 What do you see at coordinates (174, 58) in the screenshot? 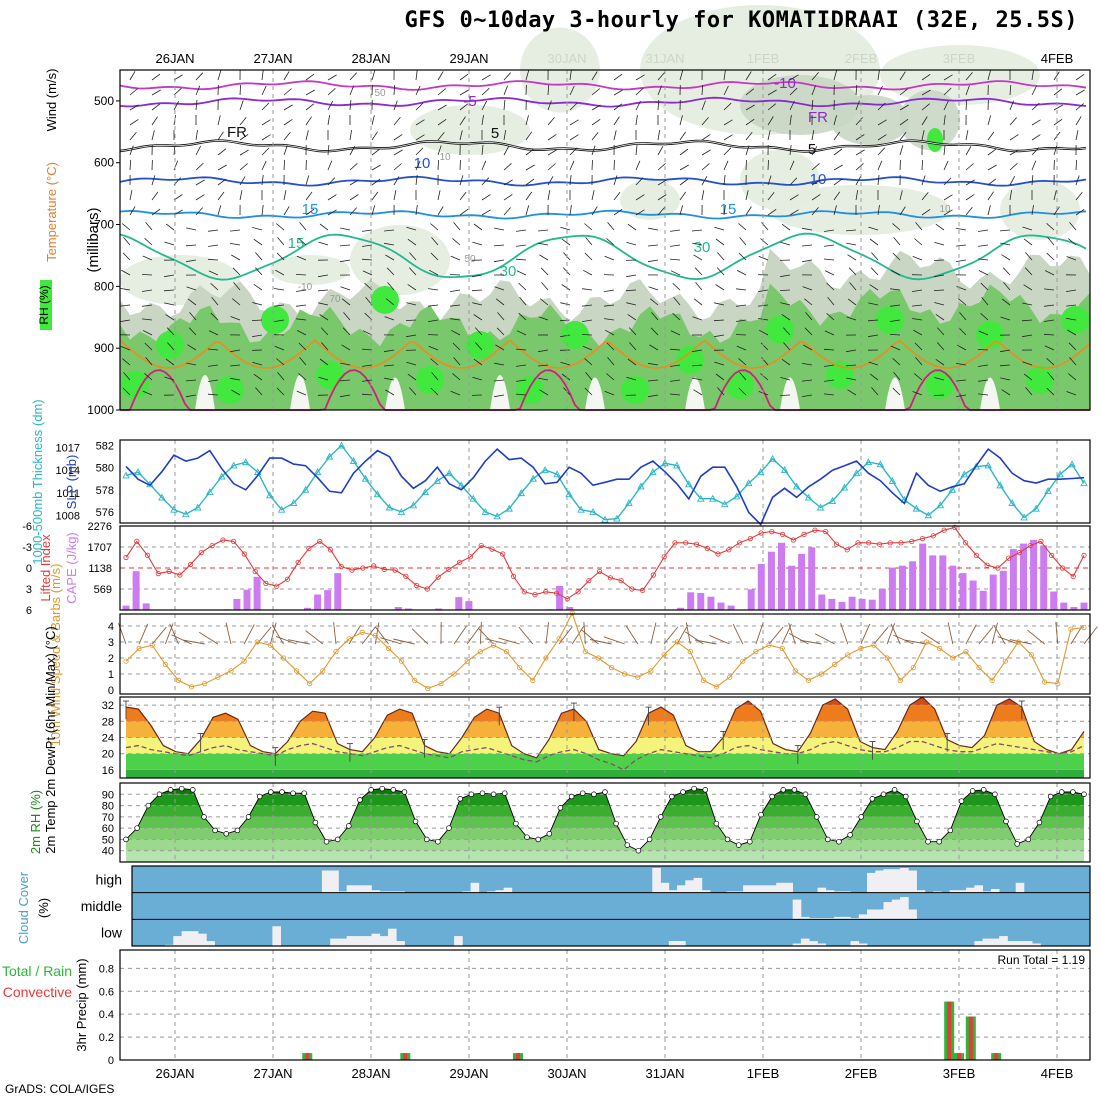
I see `top-day-label: 26JAN` at bounding box center [174, 58].